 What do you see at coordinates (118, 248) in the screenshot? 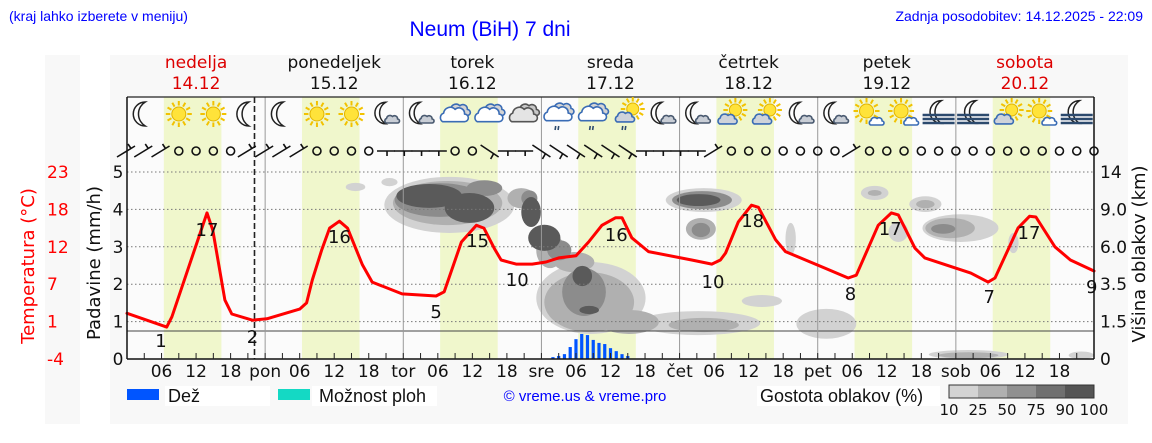
I see `precip-tick-label: 3` at bounding box center [118, 248].